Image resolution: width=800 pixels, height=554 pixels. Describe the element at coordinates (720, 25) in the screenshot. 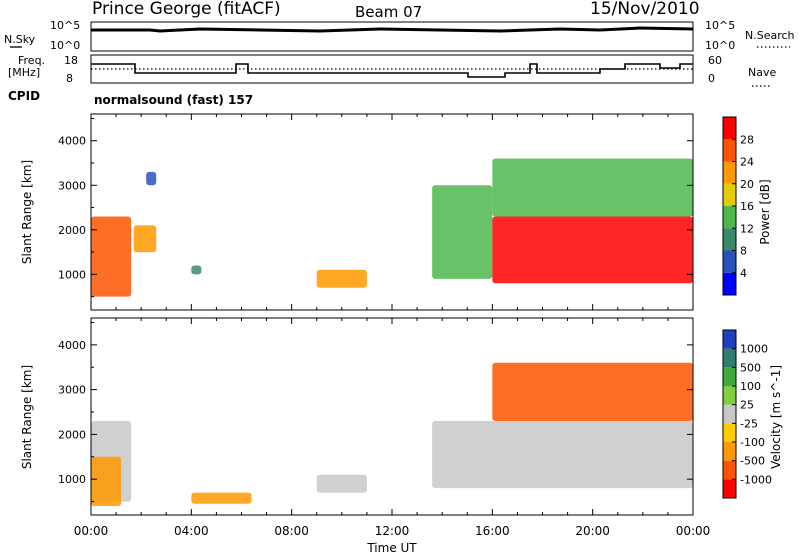

I see `nsearch-tick-high: 10^5` at that location.